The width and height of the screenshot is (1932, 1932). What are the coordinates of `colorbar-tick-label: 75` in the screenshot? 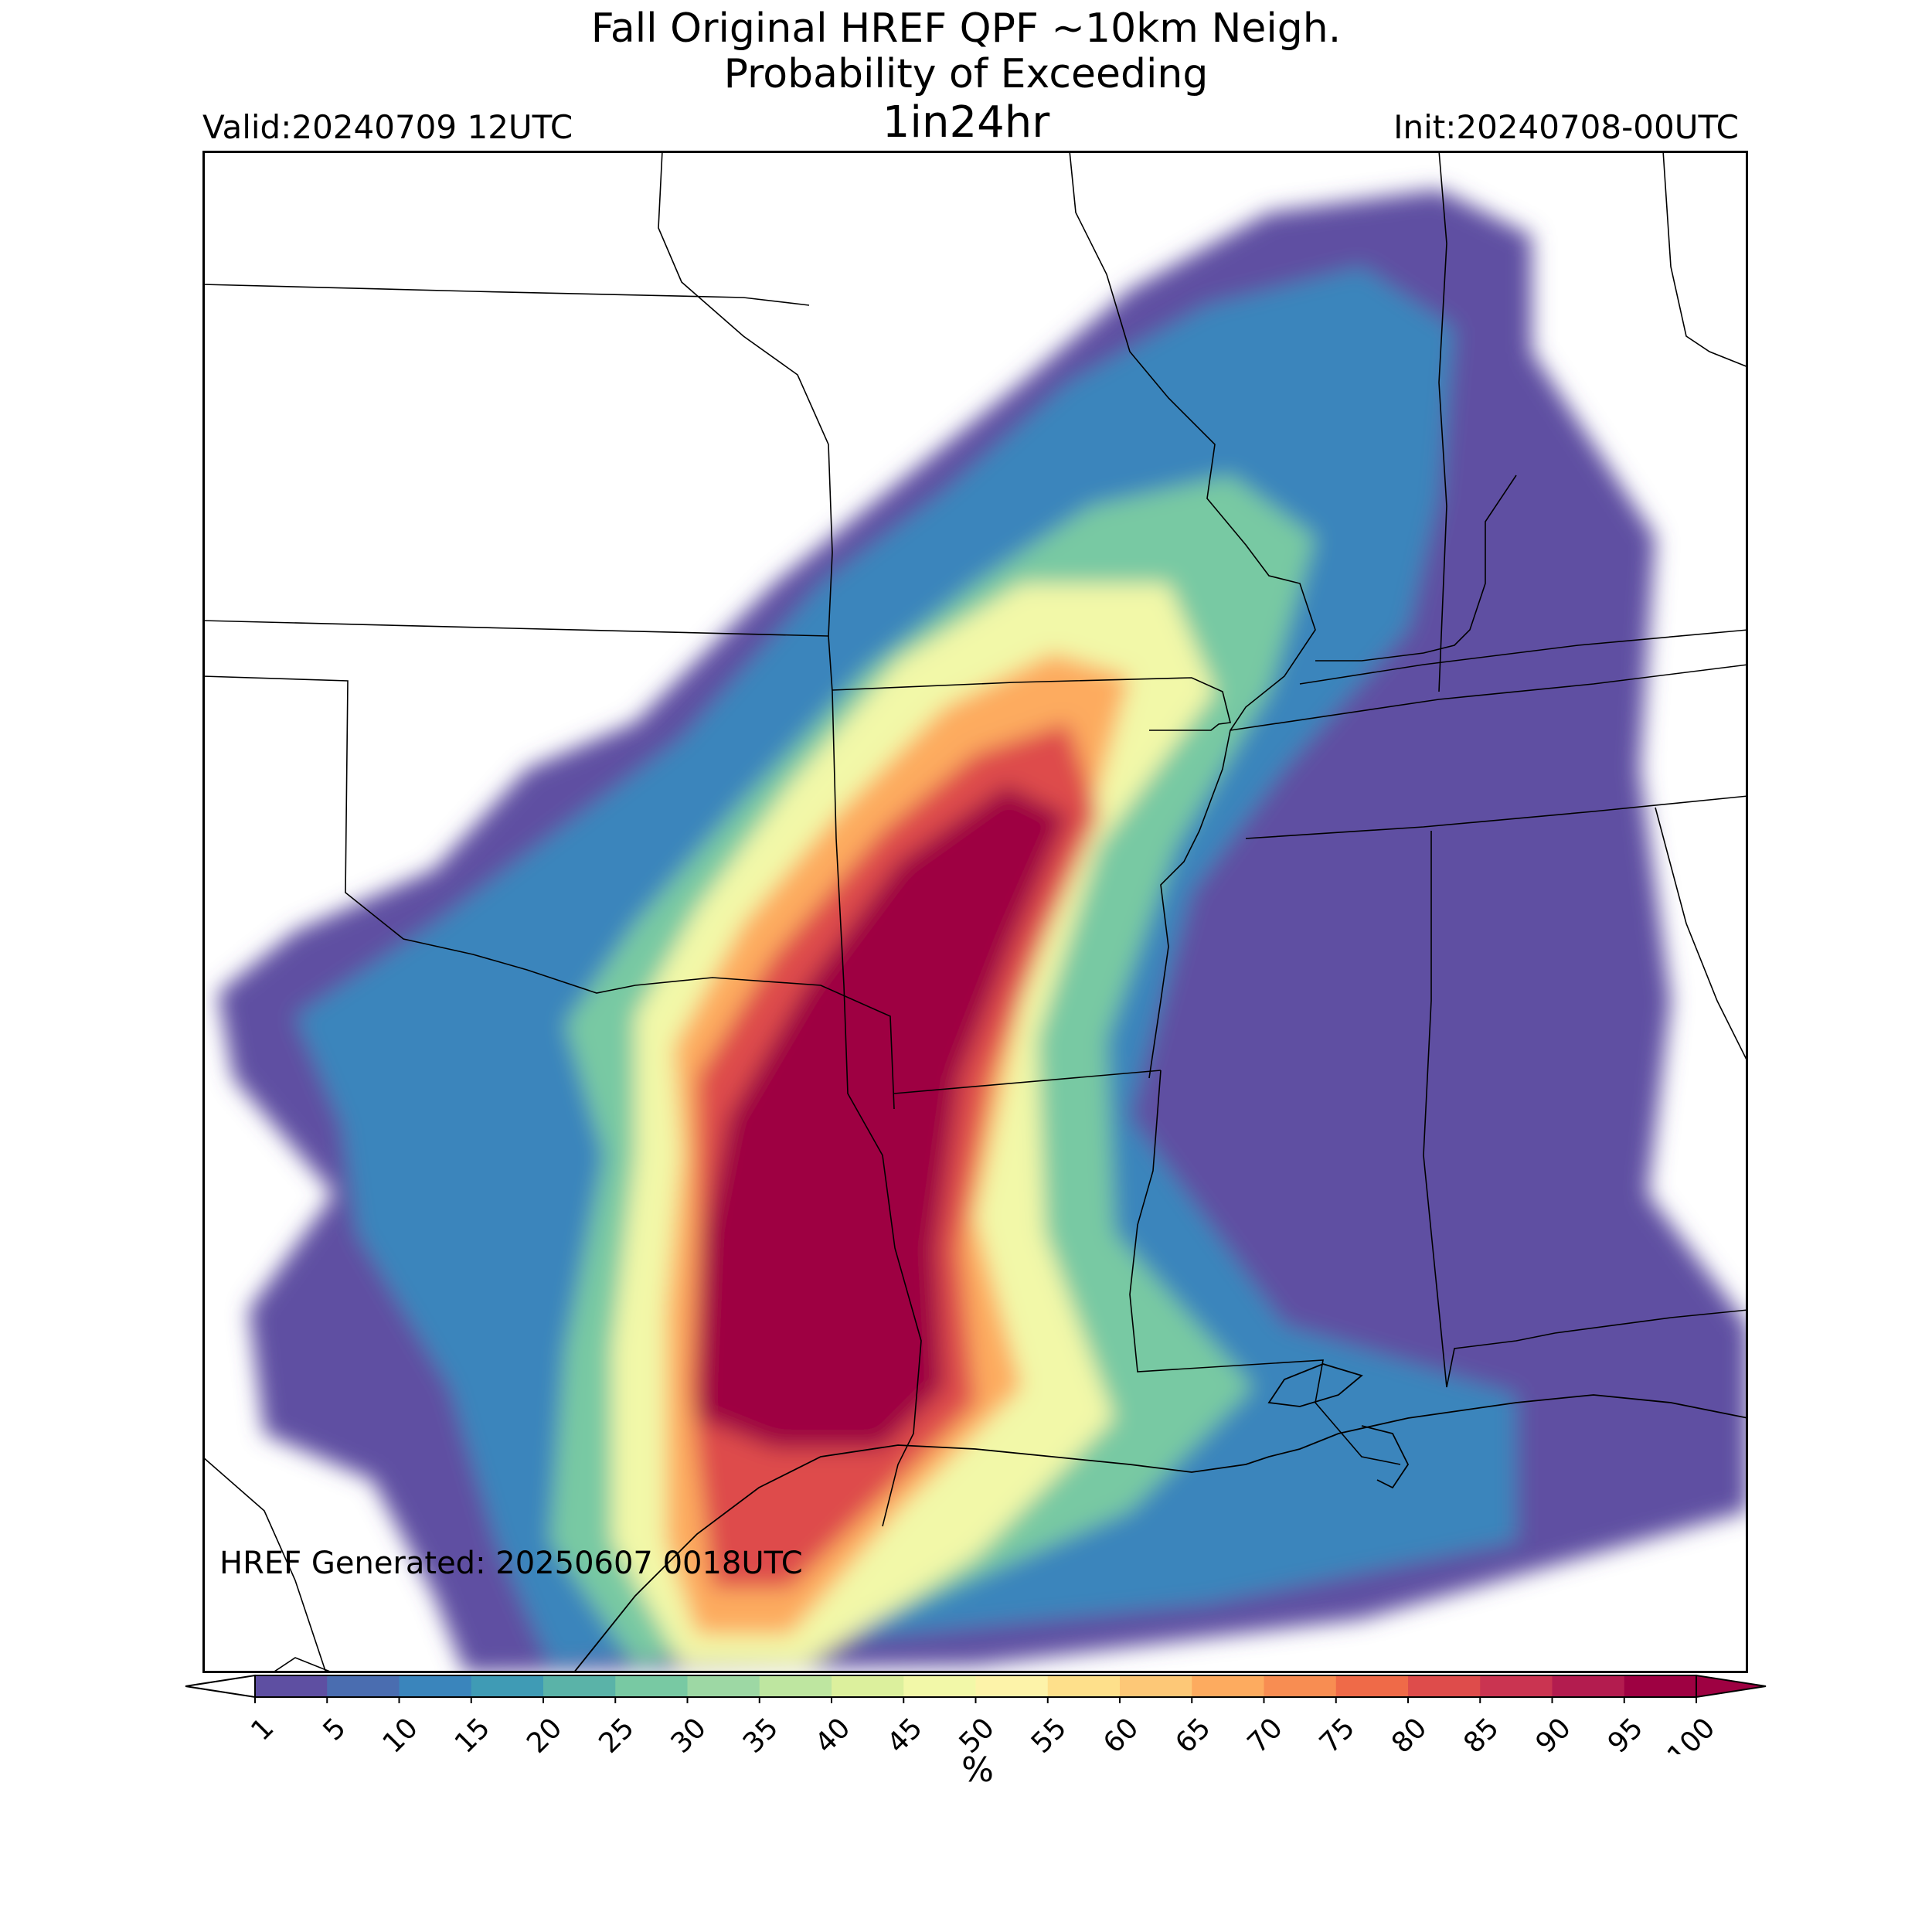 It's located at (1338, 1733).